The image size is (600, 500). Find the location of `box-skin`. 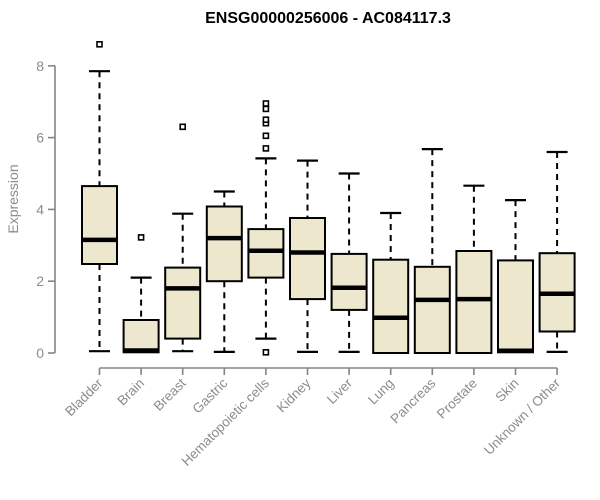

box-skin is located at coordinates (515, 306).